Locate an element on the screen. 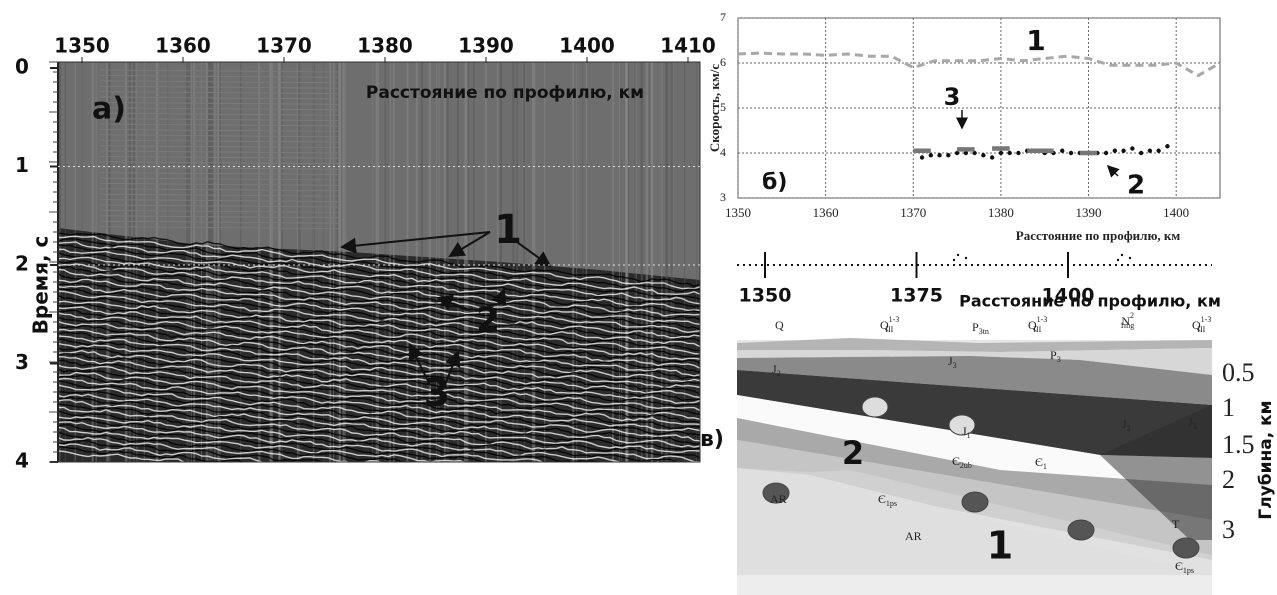 Image resolution: width=1277 pixels, height=595 pixels. y-axis-label: Время, с is located at coordinates (41, 285).